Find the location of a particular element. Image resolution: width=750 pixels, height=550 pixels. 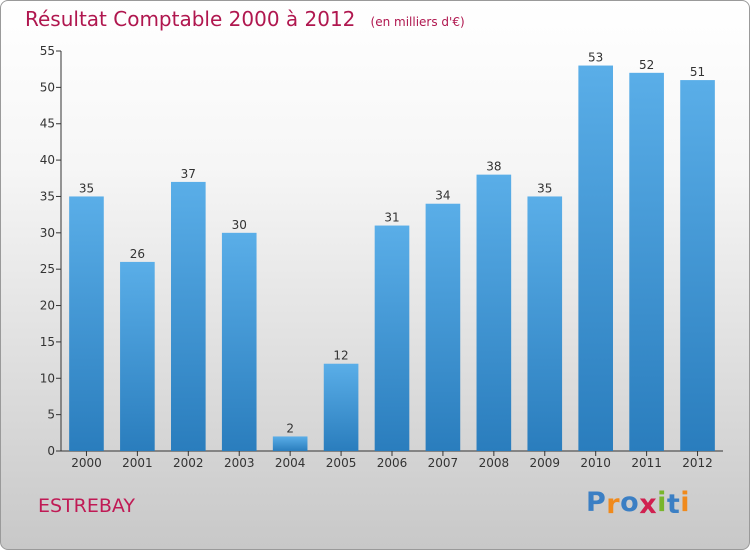

y-tick-label: 35 is located at coordinates (47, 196).